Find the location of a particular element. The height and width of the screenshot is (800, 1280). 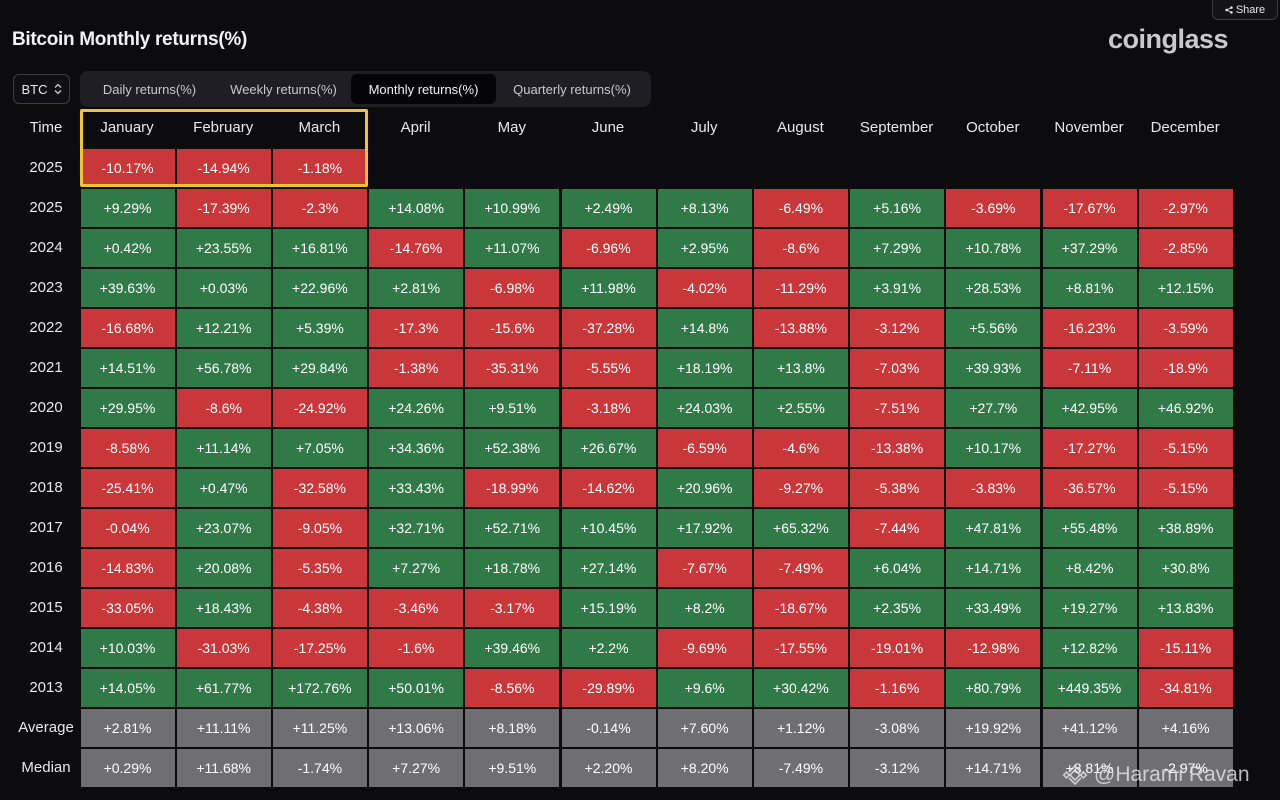

return-cell: +9.29% is located at coordinates (127, 207).